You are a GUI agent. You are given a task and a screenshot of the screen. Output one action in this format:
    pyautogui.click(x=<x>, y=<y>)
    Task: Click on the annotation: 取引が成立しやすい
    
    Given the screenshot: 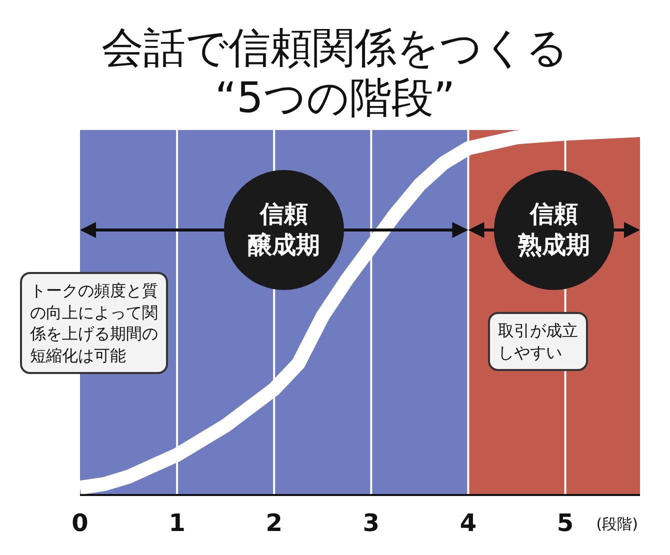 What is the action you would take?
    pyautogui.click(x=538, y=342)
    